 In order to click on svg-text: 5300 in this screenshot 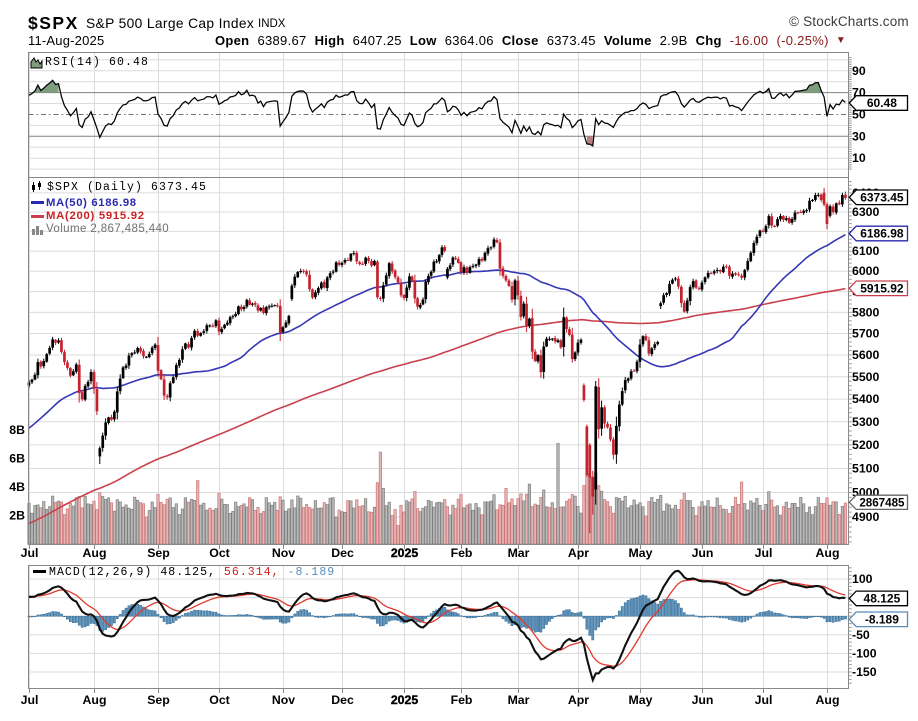, I will do `click(866, 422)`.